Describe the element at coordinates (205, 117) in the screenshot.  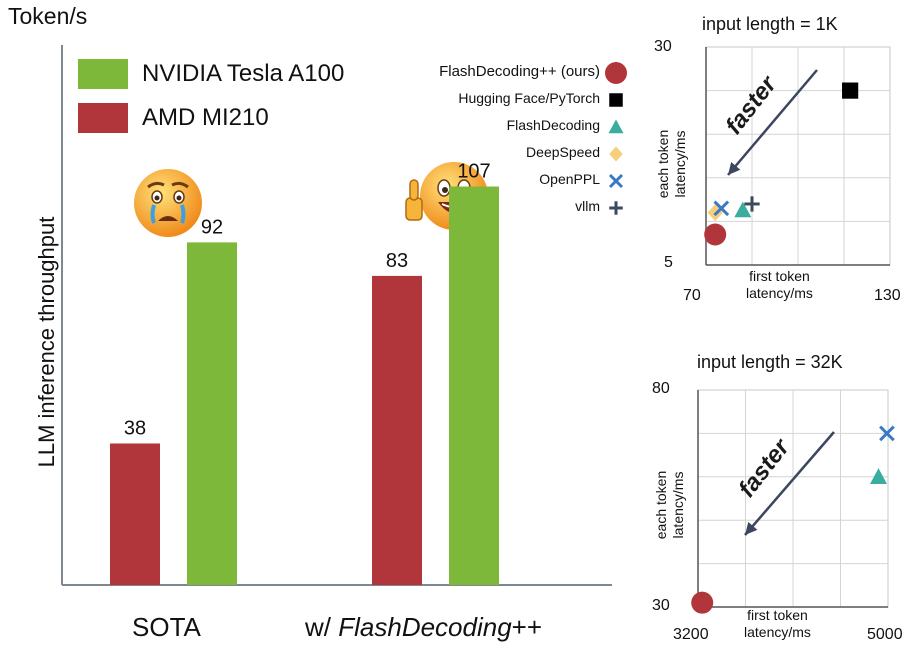
I see `legend-label-mi210: AMD MI210` at that location.